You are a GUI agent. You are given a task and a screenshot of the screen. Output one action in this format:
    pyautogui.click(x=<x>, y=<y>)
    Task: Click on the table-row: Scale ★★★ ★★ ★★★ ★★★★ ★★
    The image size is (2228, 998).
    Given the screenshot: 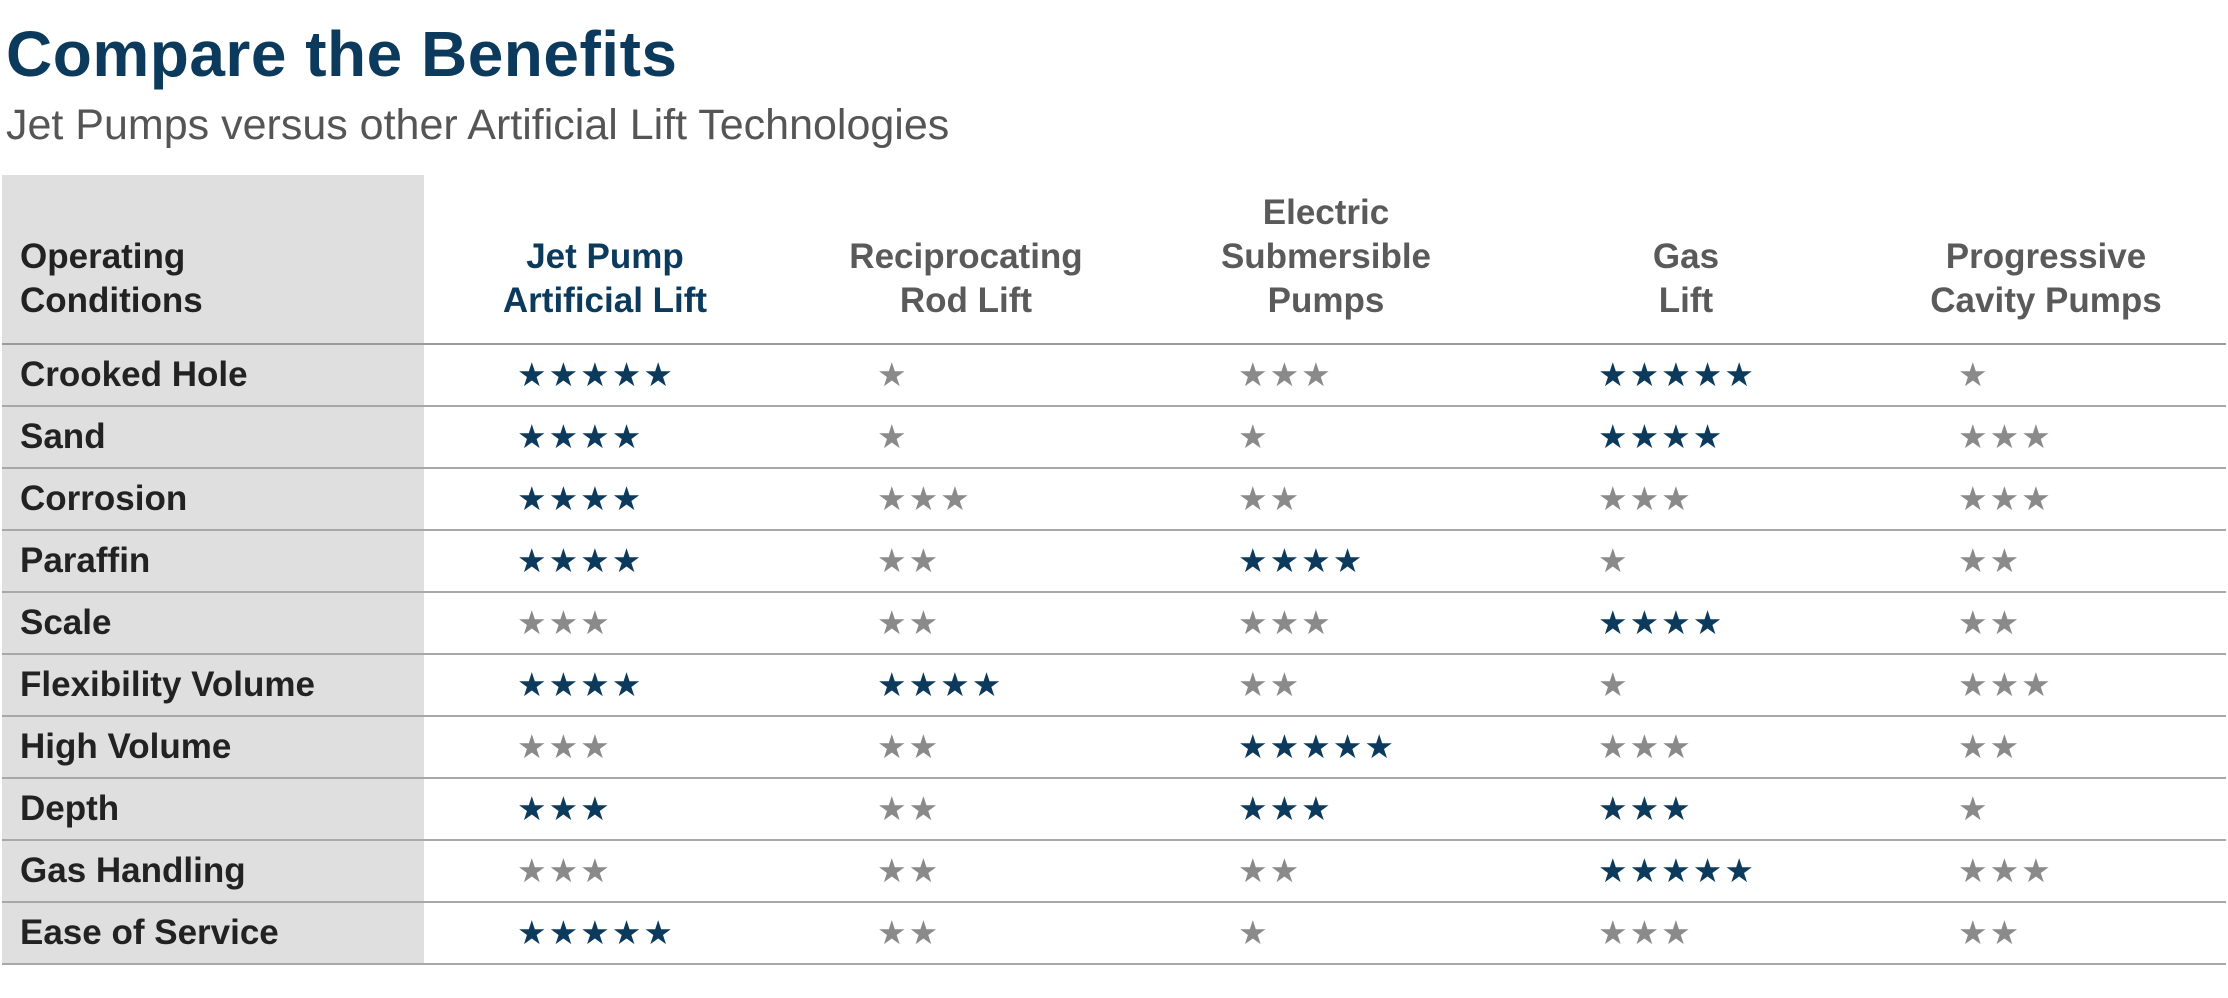 What is the action you would take?
    pyautogui.click(x=1114, y=624)
    